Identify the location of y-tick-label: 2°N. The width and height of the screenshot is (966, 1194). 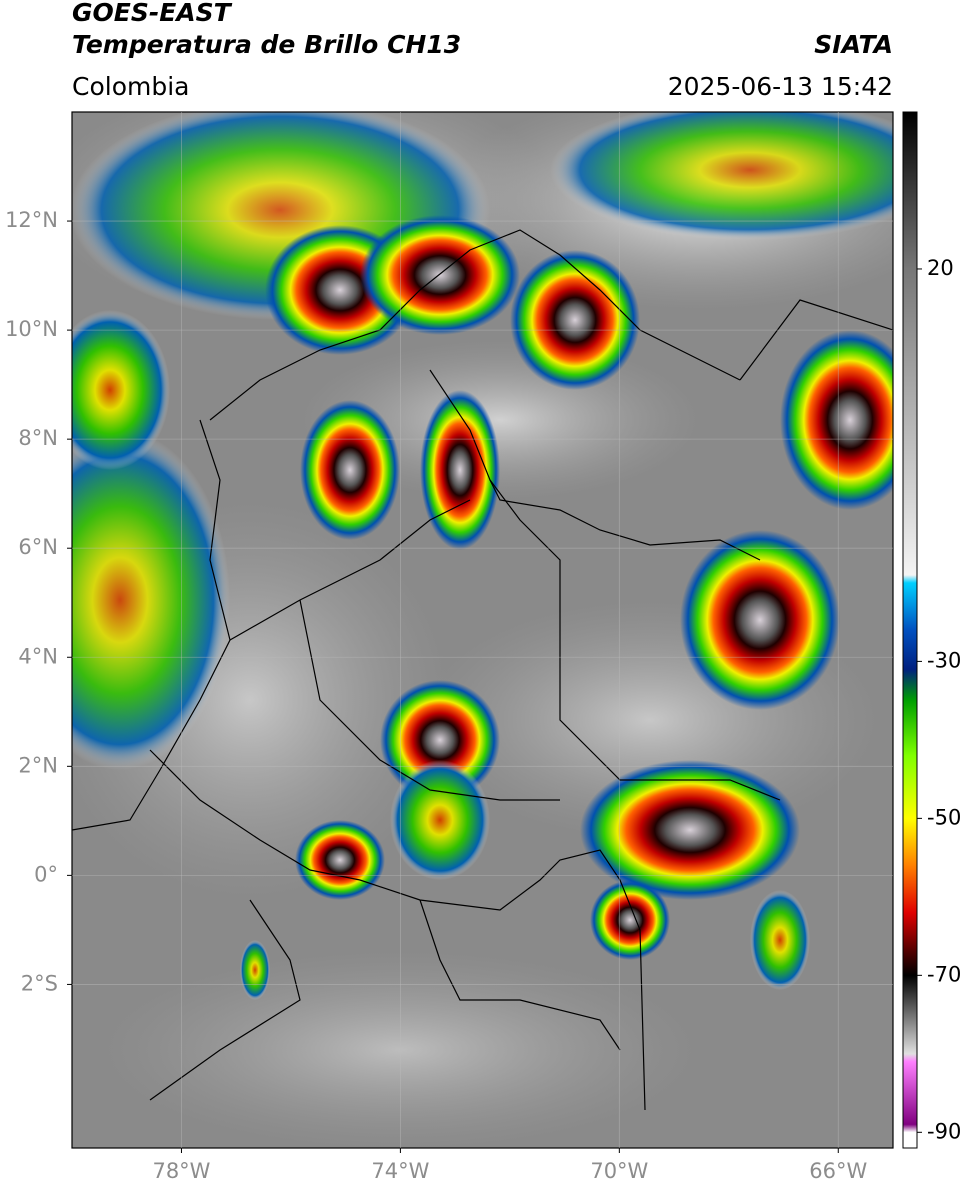
(38, 765).